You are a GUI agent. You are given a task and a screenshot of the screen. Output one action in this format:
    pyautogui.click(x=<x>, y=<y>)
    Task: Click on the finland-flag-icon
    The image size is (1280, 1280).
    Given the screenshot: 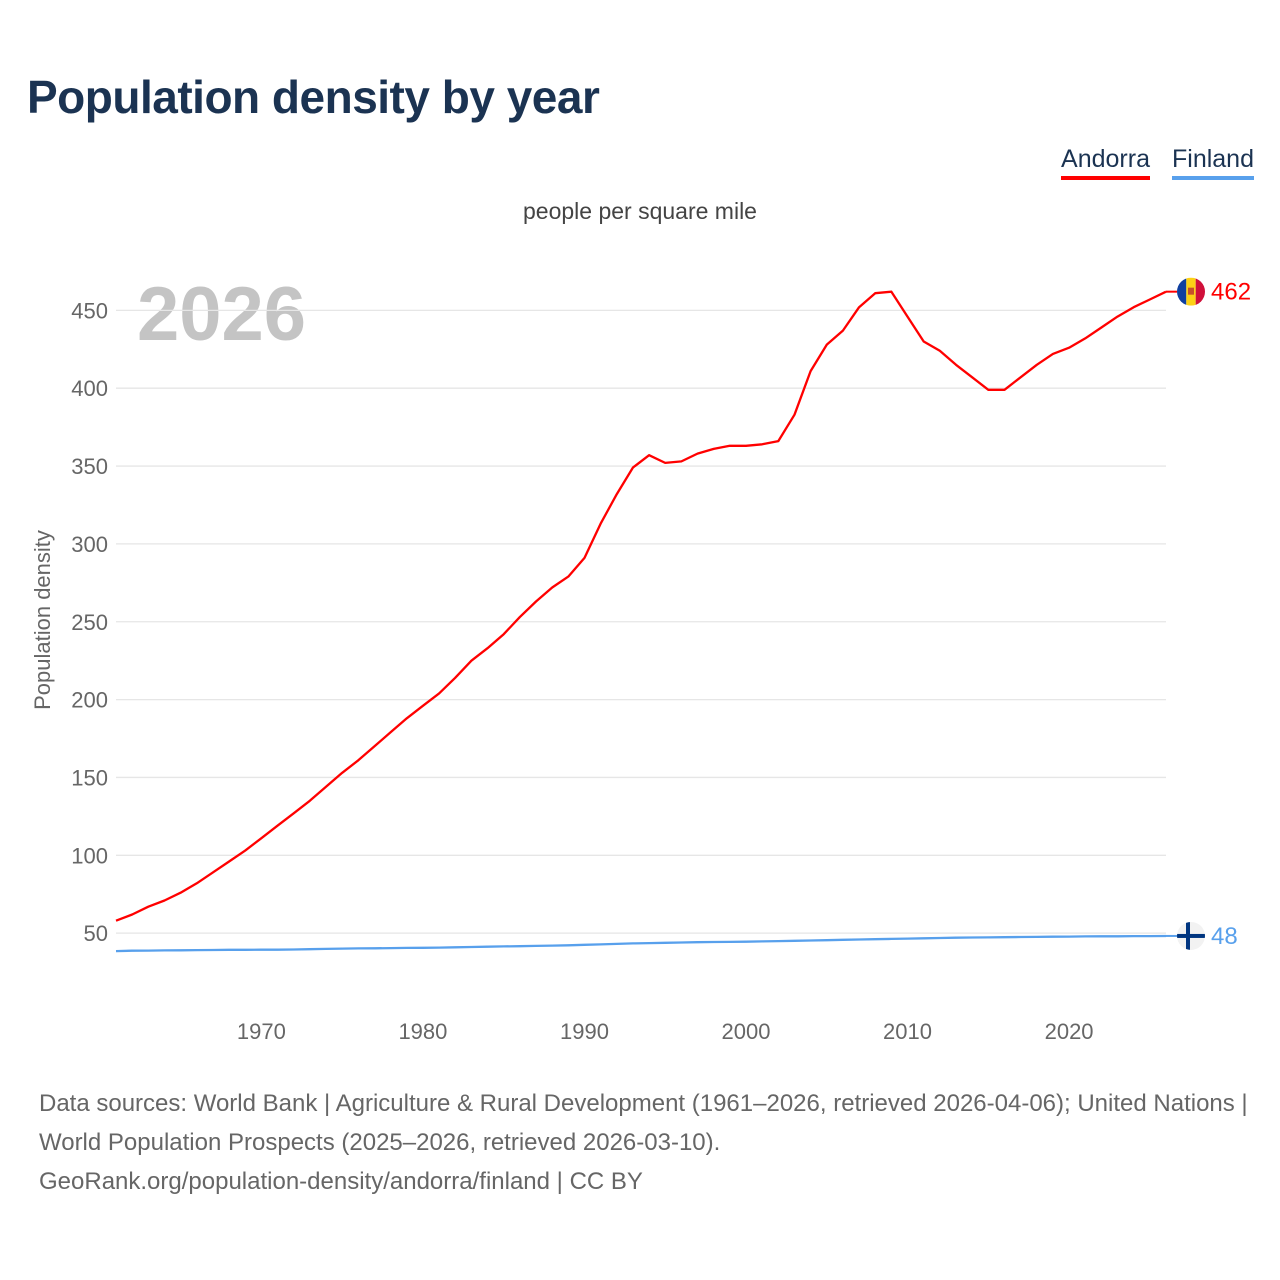 What is the action you would take?
    pyautogui.click(x=1191, y=935)
    